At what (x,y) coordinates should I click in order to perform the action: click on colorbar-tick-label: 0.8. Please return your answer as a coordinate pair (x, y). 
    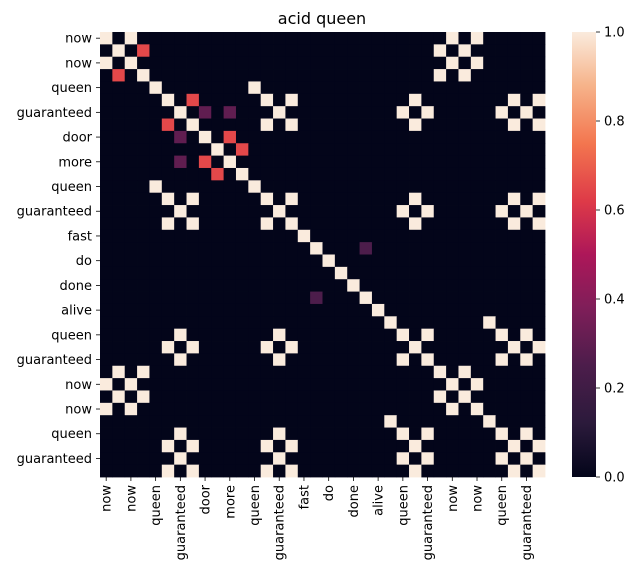
    Looking at the image, I should click on (614, 122).